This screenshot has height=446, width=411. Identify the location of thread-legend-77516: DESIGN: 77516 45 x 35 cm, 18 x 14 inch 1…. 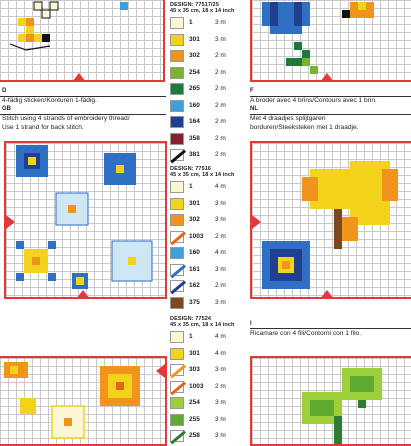
(207, 238).